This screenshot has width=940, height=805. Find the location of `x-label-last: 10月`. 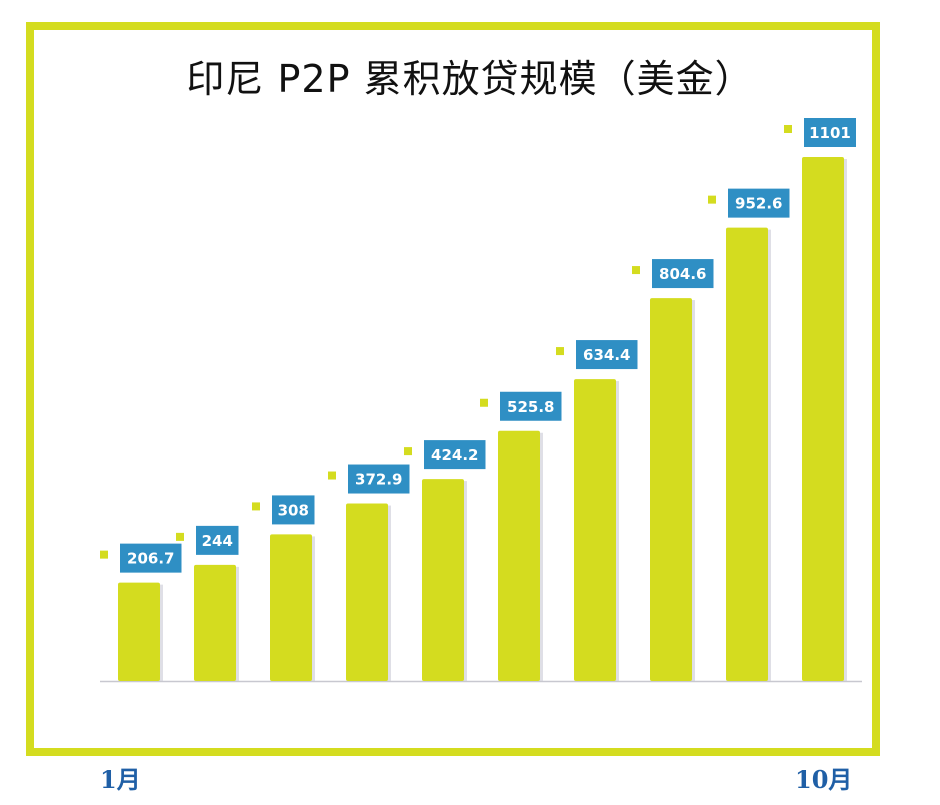

x-label-last: 10月 is located at coordinates (824, 779).